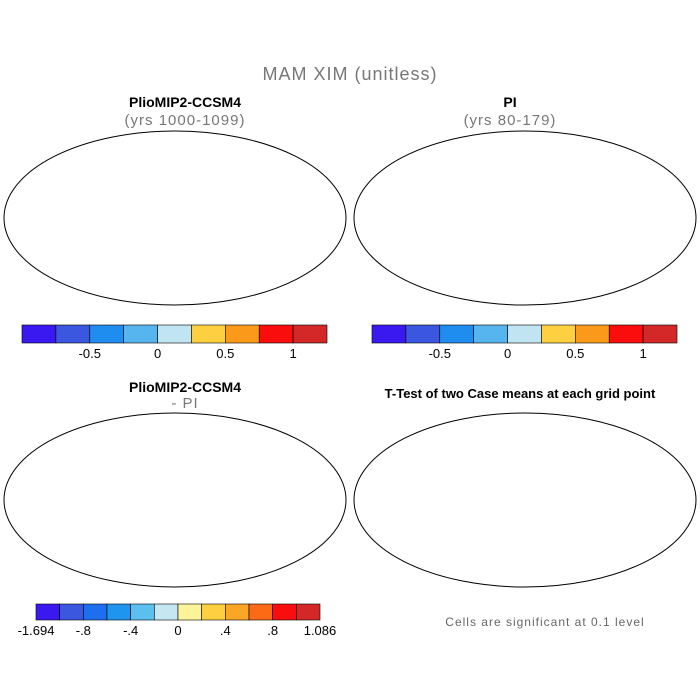 The width and height of the screenshot is (700, 700). Describe the element at coordinates (184, 102) in the screenshot. I see `panel1-title: PlioMIP2-CCSM4` at that location.